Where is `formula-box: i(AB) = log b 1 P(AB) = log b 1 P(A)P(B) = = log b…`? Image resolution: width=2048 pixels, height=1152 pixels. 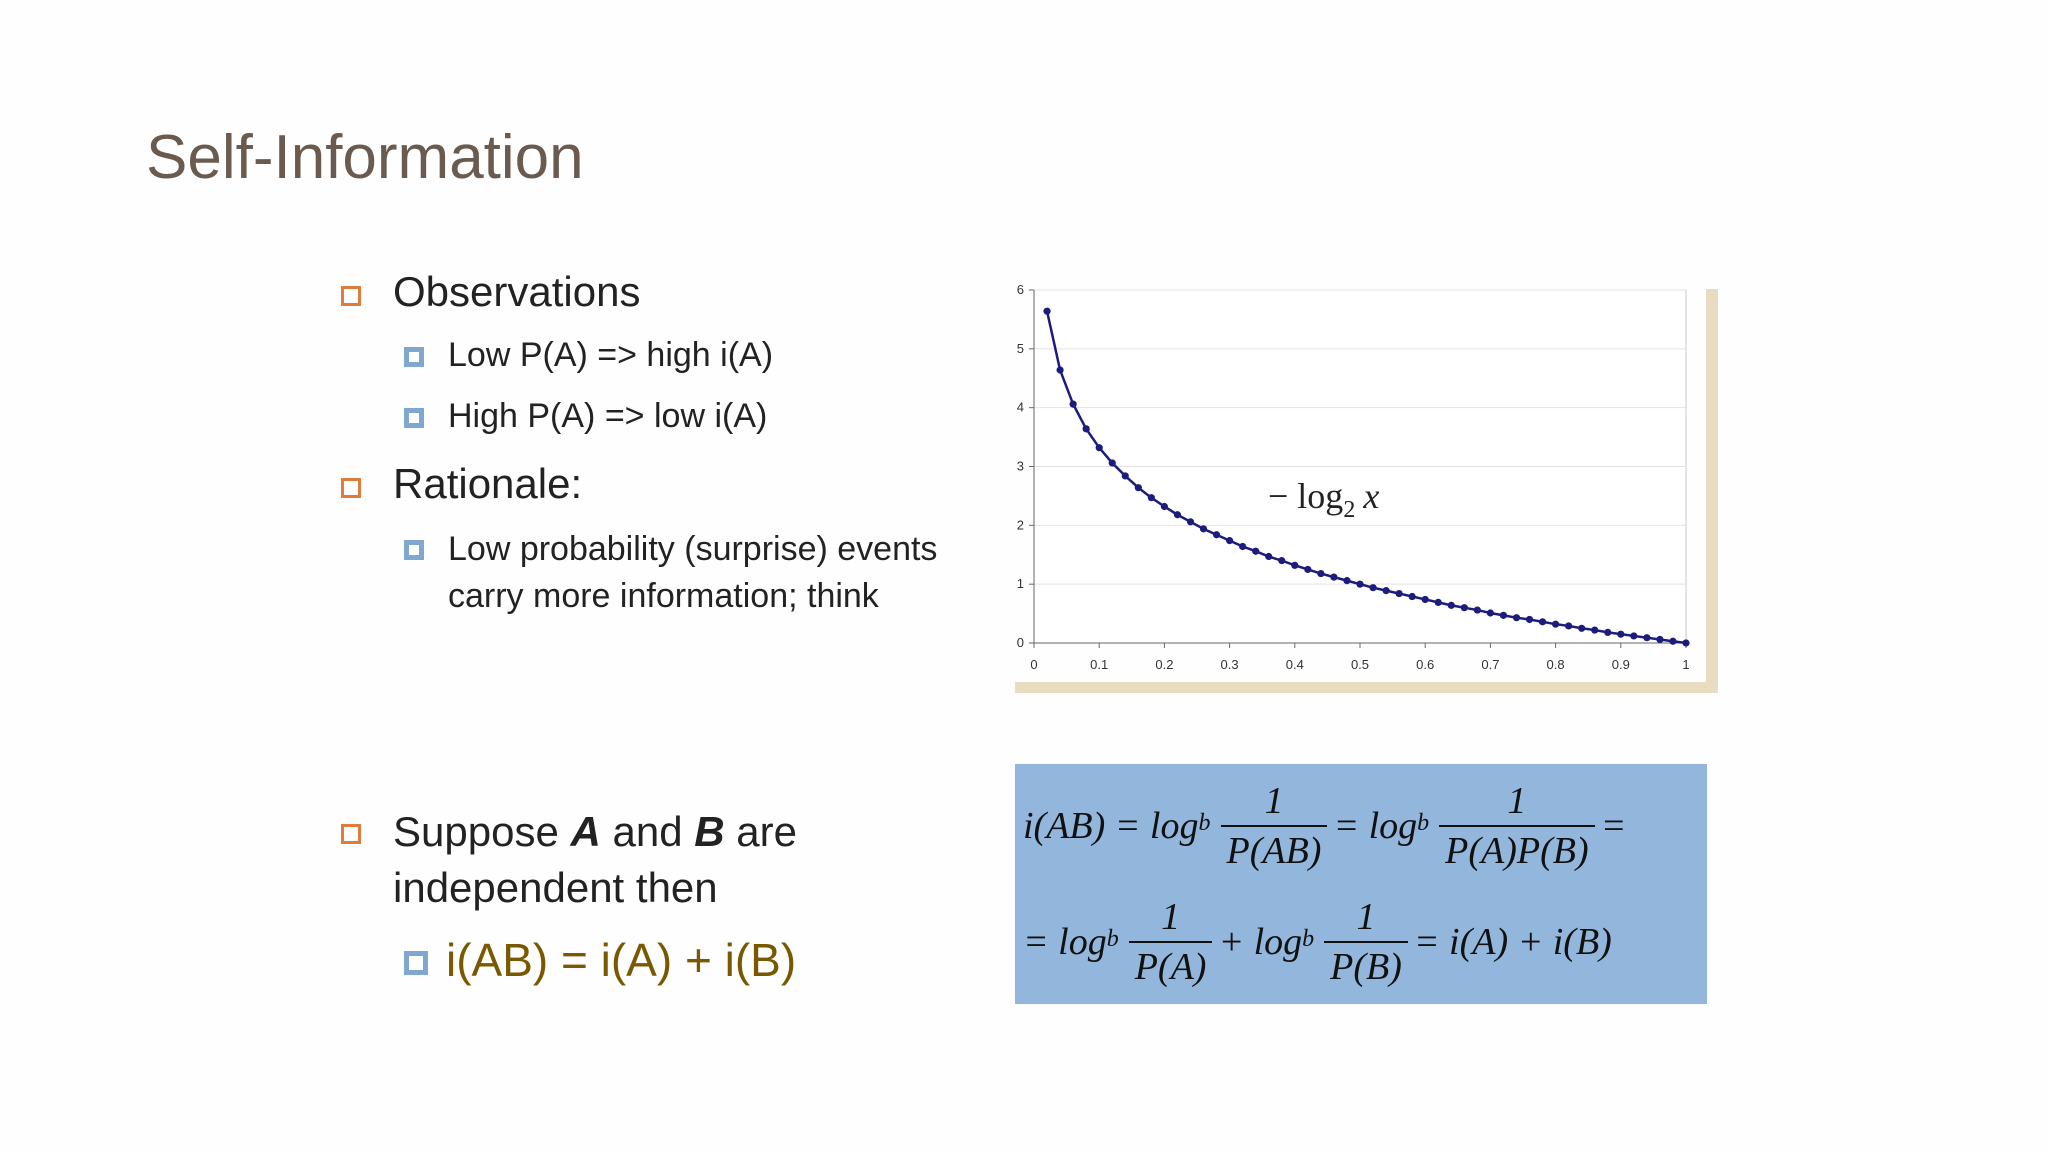 formula-box: i(AB) = log b 1 P(AB) = log b 1 P(A)P(B) = = log b… is located at coordinates (1361, 884).